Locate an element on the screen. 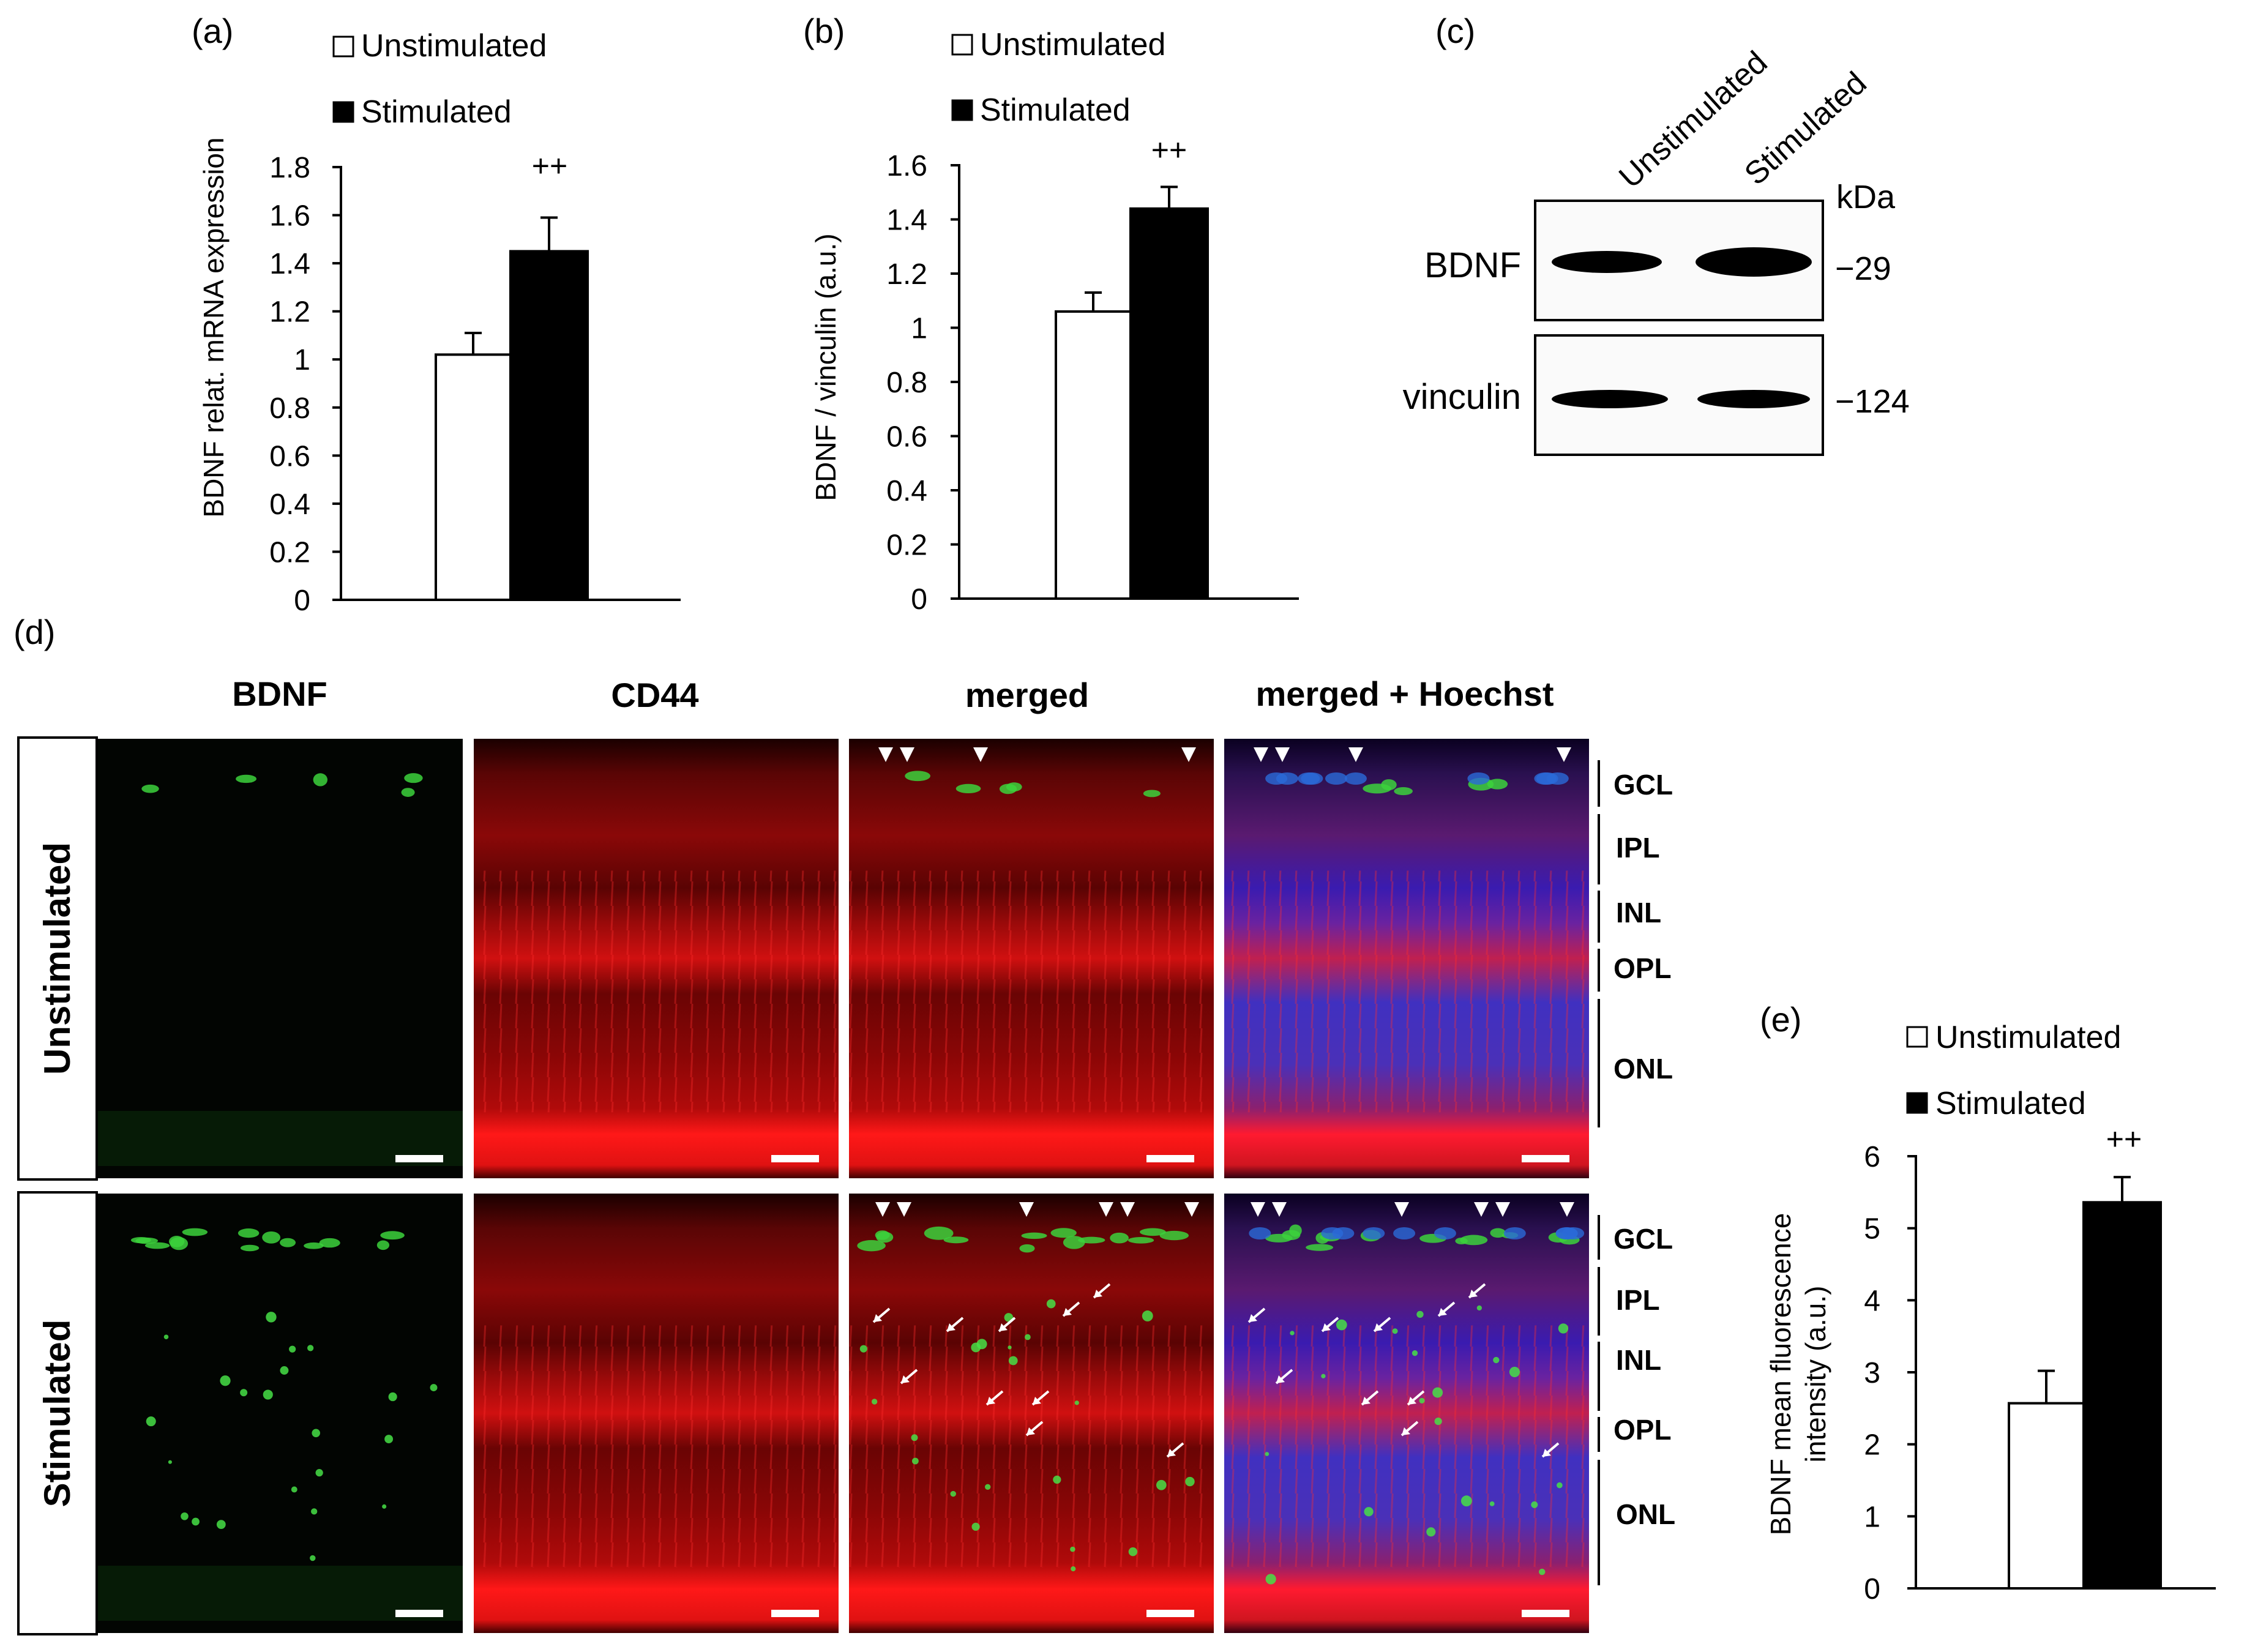 This screenshot has width=2266, height=1652. blot-band-vinculin-stimulated is located at coordinates (1753, 399).